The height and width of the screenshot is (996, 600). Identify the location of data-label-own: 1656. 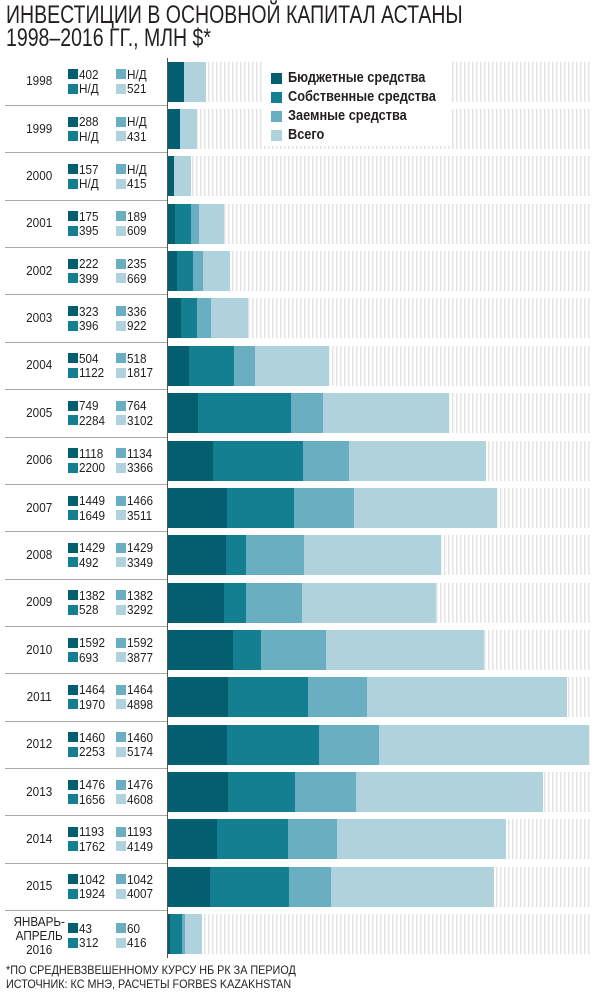
(92, 799).